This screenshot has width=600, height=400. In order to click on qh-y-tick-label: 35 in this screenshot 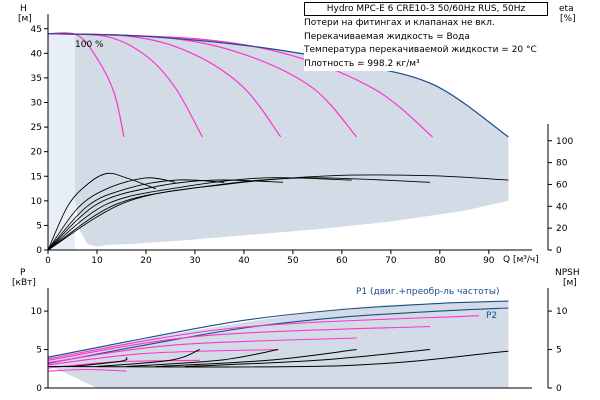, I will do `click(36, 79)`.